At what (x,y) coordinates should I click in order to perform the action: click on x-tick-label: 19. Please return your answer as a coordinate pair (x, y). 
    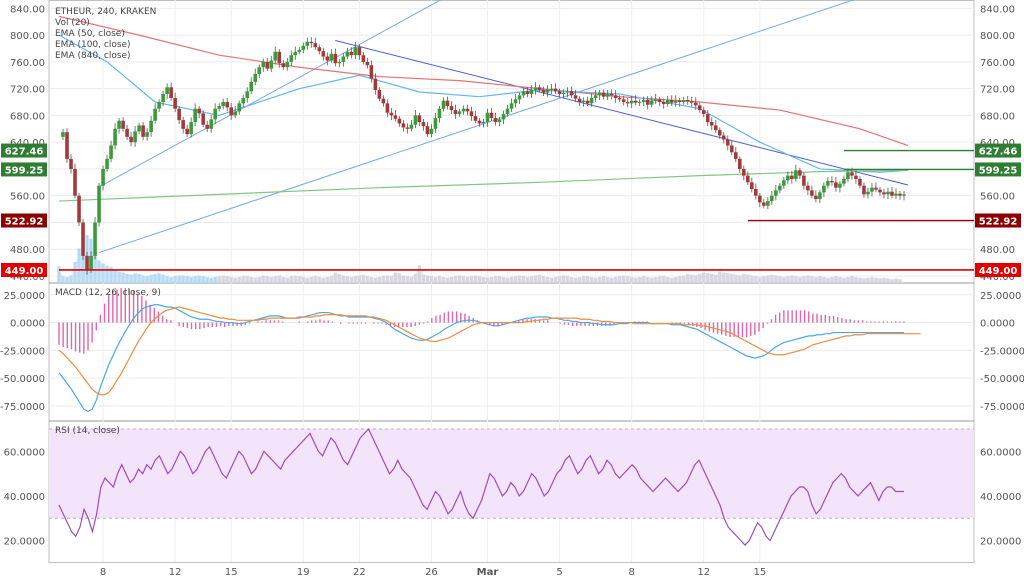
    Looking at the image, I should click on (303, 572).